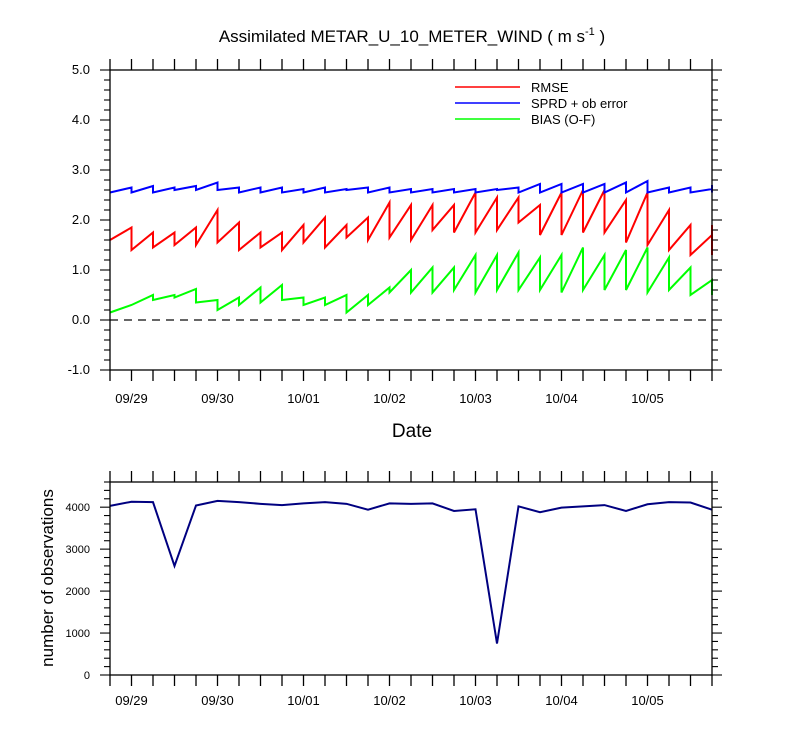  I want to click on series-rmse-line, so click(411, 223).